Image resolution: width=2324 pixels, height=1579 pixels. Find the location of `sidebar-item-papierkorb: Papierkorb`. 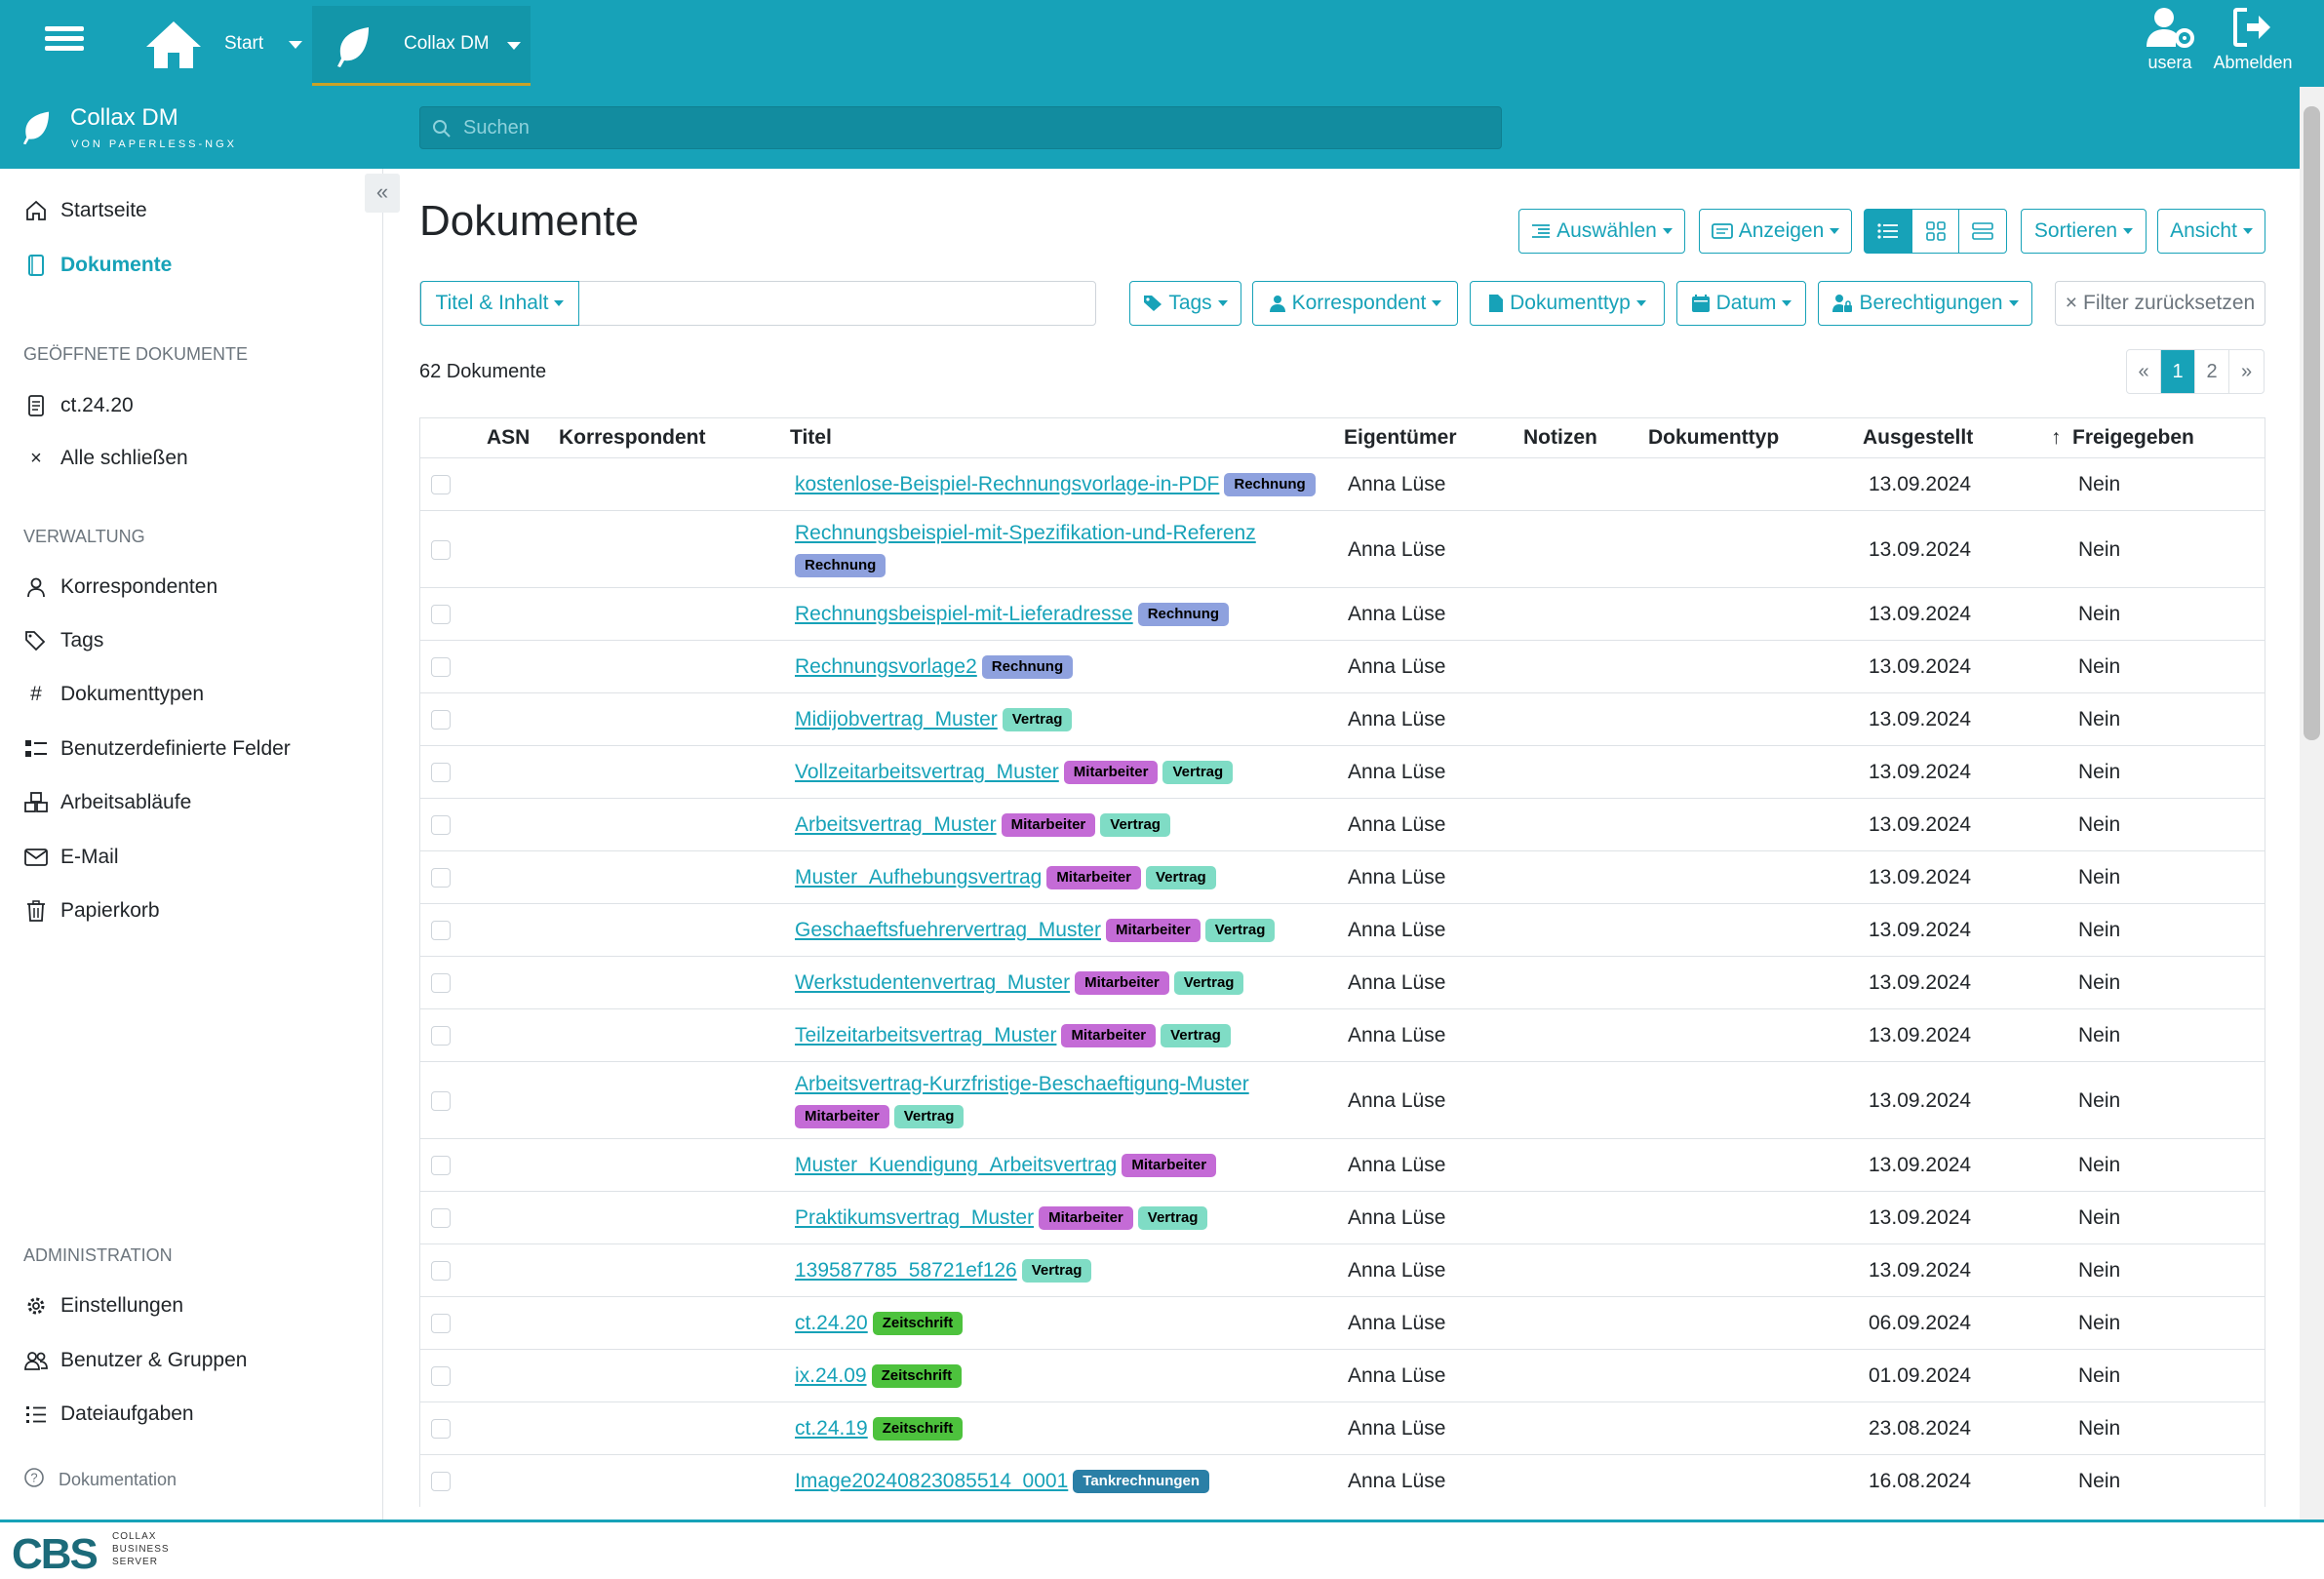

sidebar-item-papierkorb: Papierkorb is located at coordinates (91, 910).